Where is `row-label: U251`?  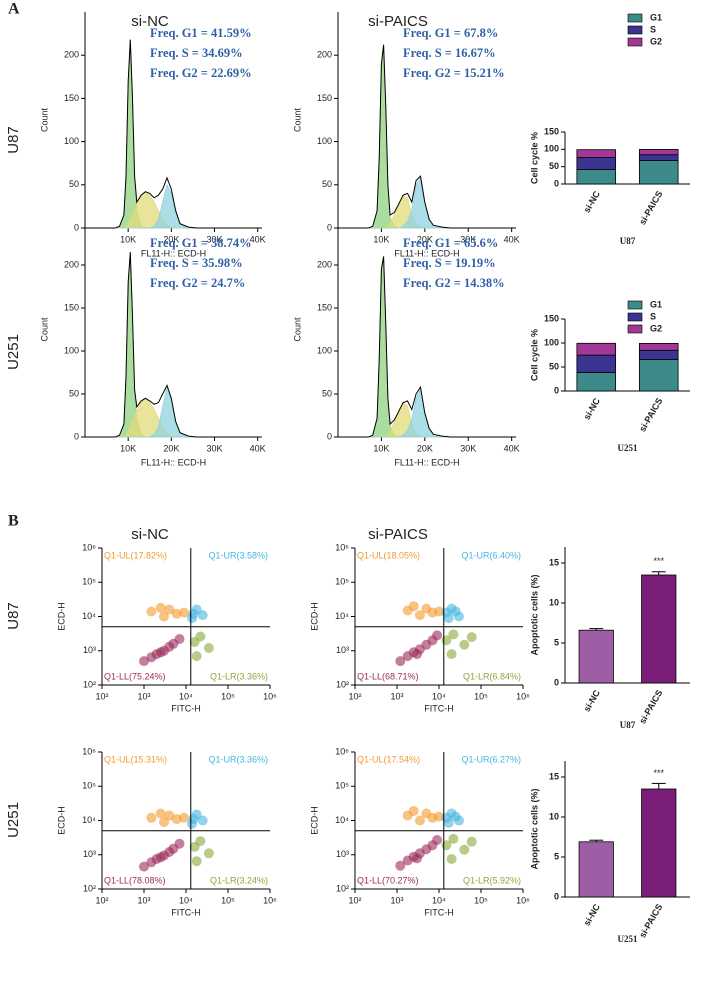 row-label: U251 is located at coordinates (13, 352).